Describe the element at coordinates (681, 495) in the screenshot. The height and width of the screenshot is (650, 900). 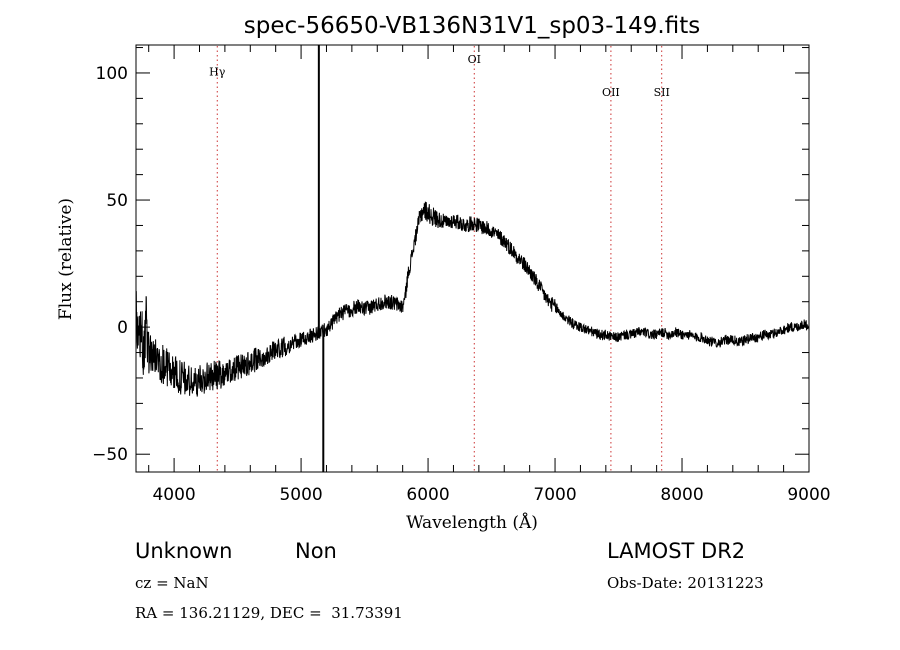
I see `x-tick-label: 8000` at that location.